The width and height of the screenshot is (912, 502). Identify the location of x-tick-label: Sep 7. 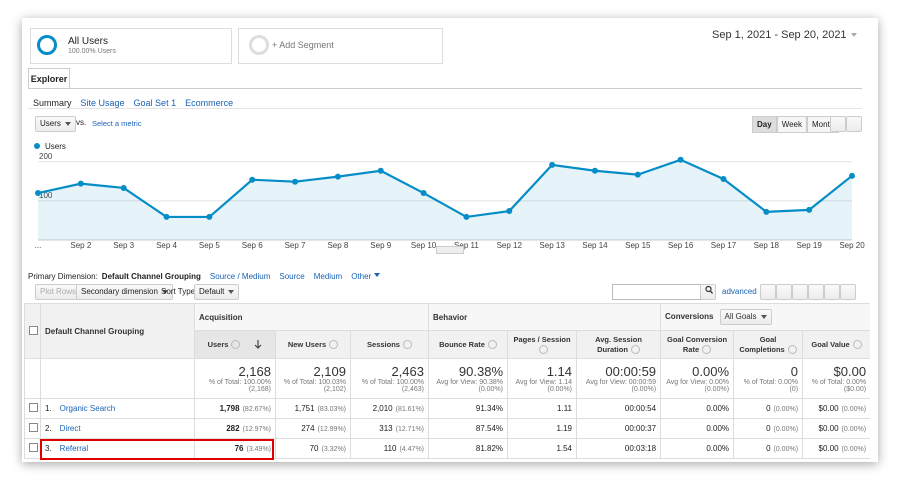
(295, 245).